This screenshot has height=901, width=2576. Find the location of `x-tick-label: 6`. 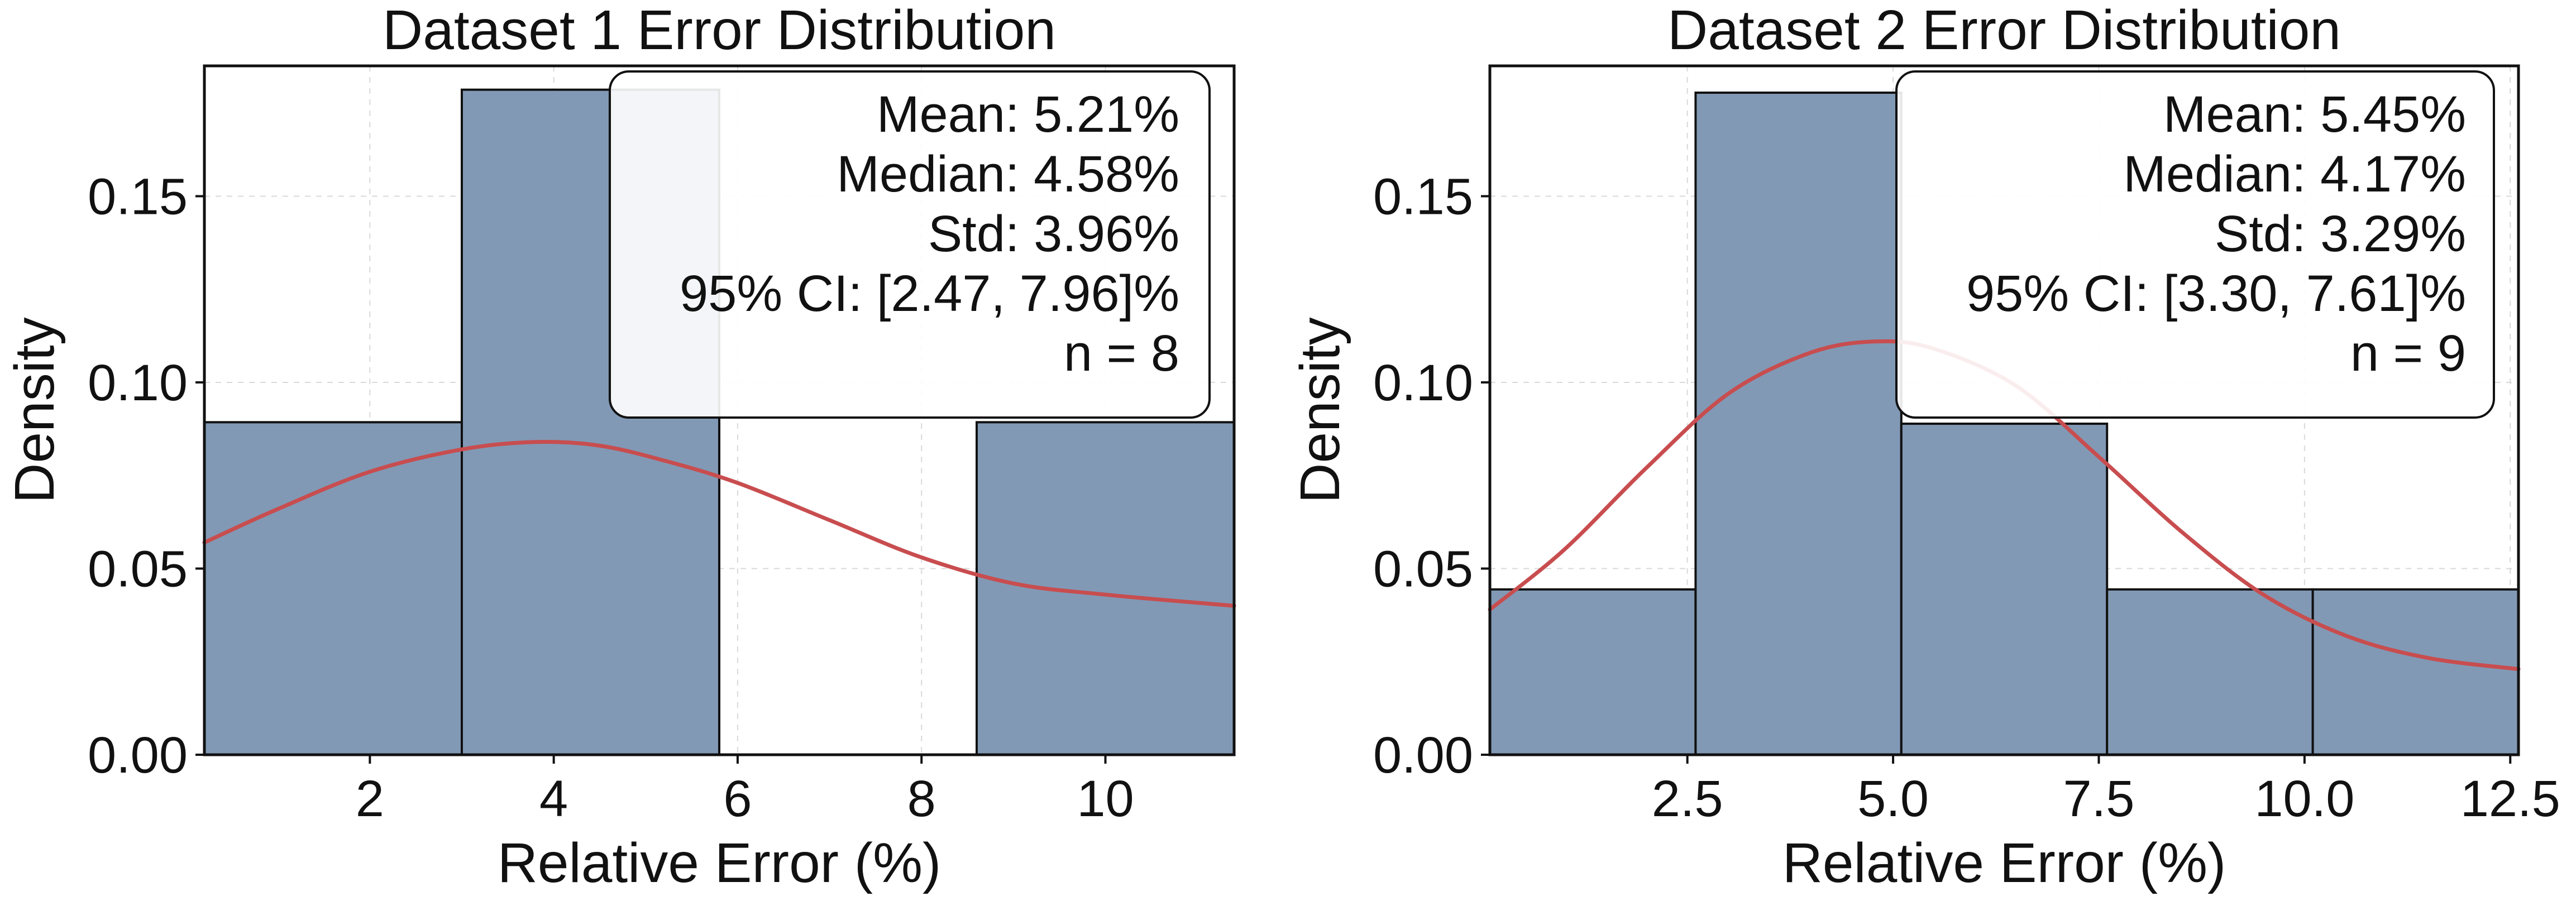

x-tick-label: 6 is located at coordinates (737, 799).